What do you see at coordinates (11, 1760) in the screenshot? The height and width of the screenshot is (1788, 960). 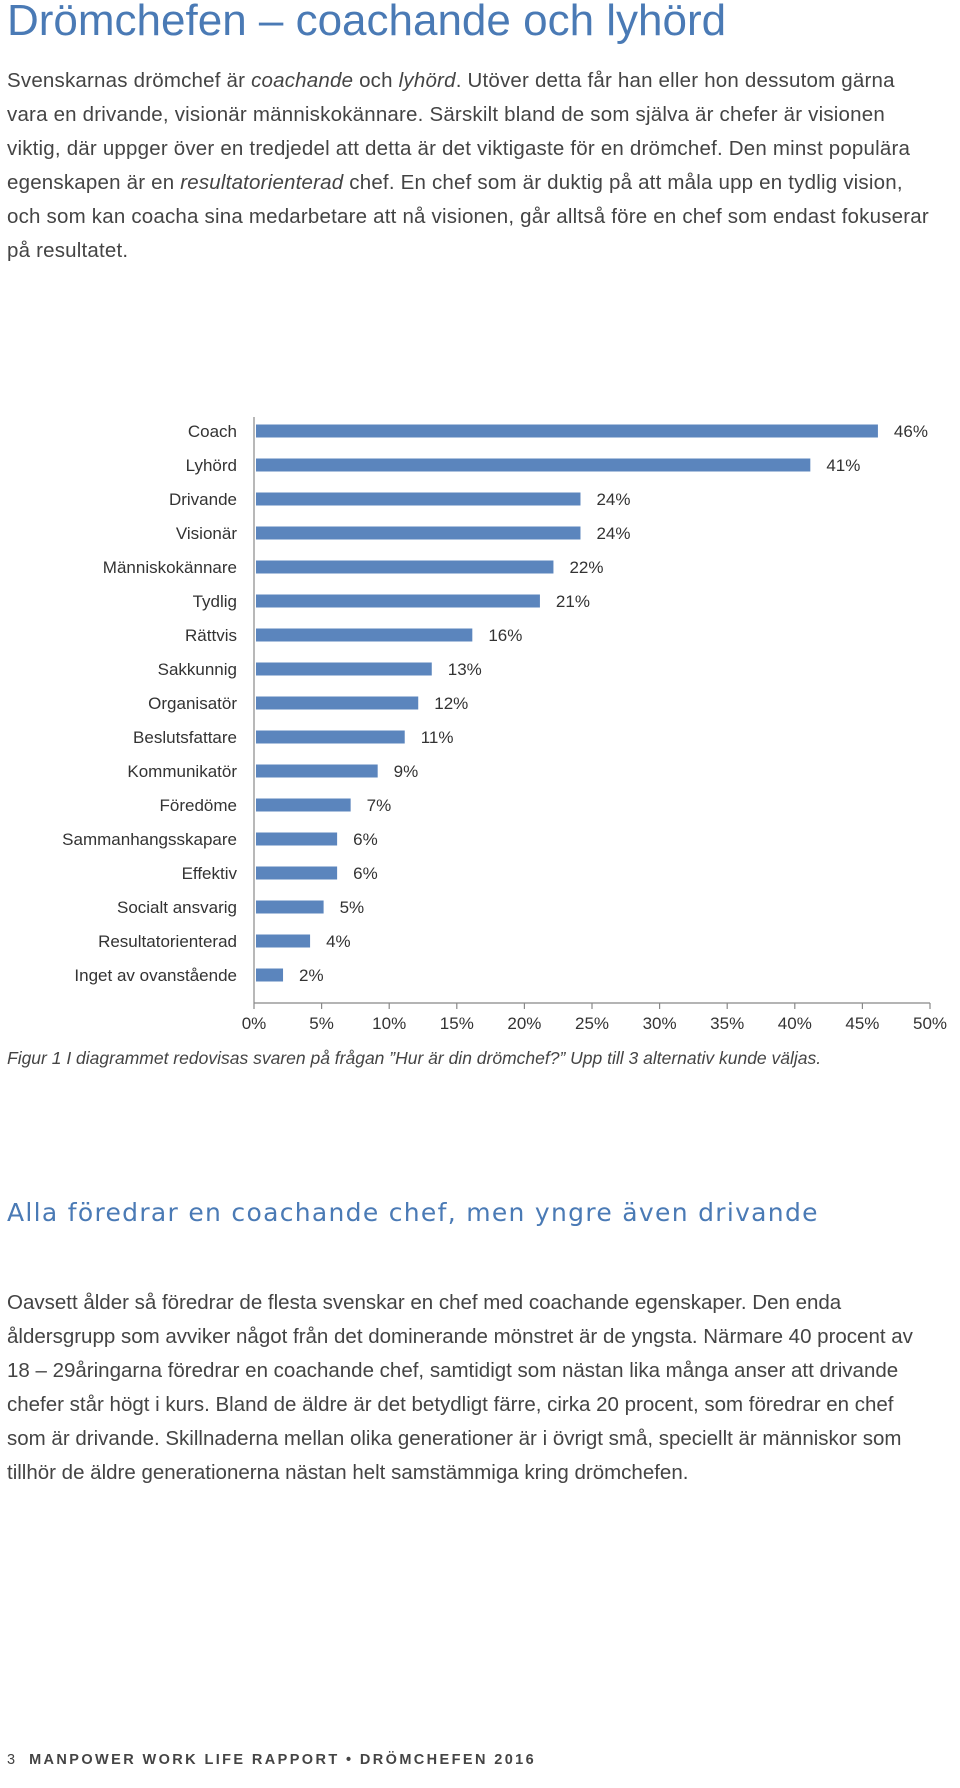 I see `page-number: 3` at bounding box center [11, 1760].